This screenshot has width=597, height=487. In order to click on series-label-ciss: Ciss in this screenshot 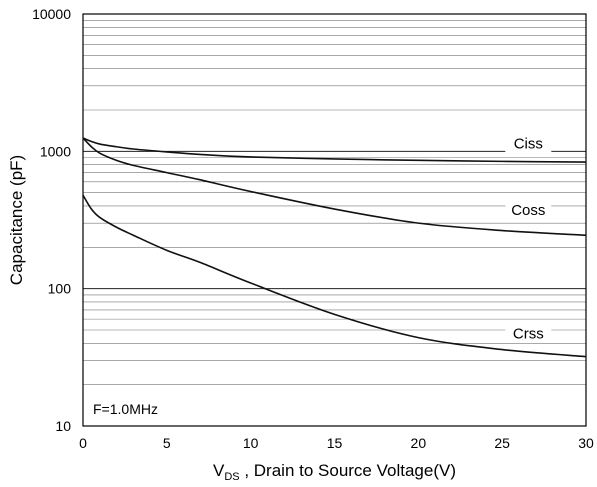, I will do `click(528, 144)`.